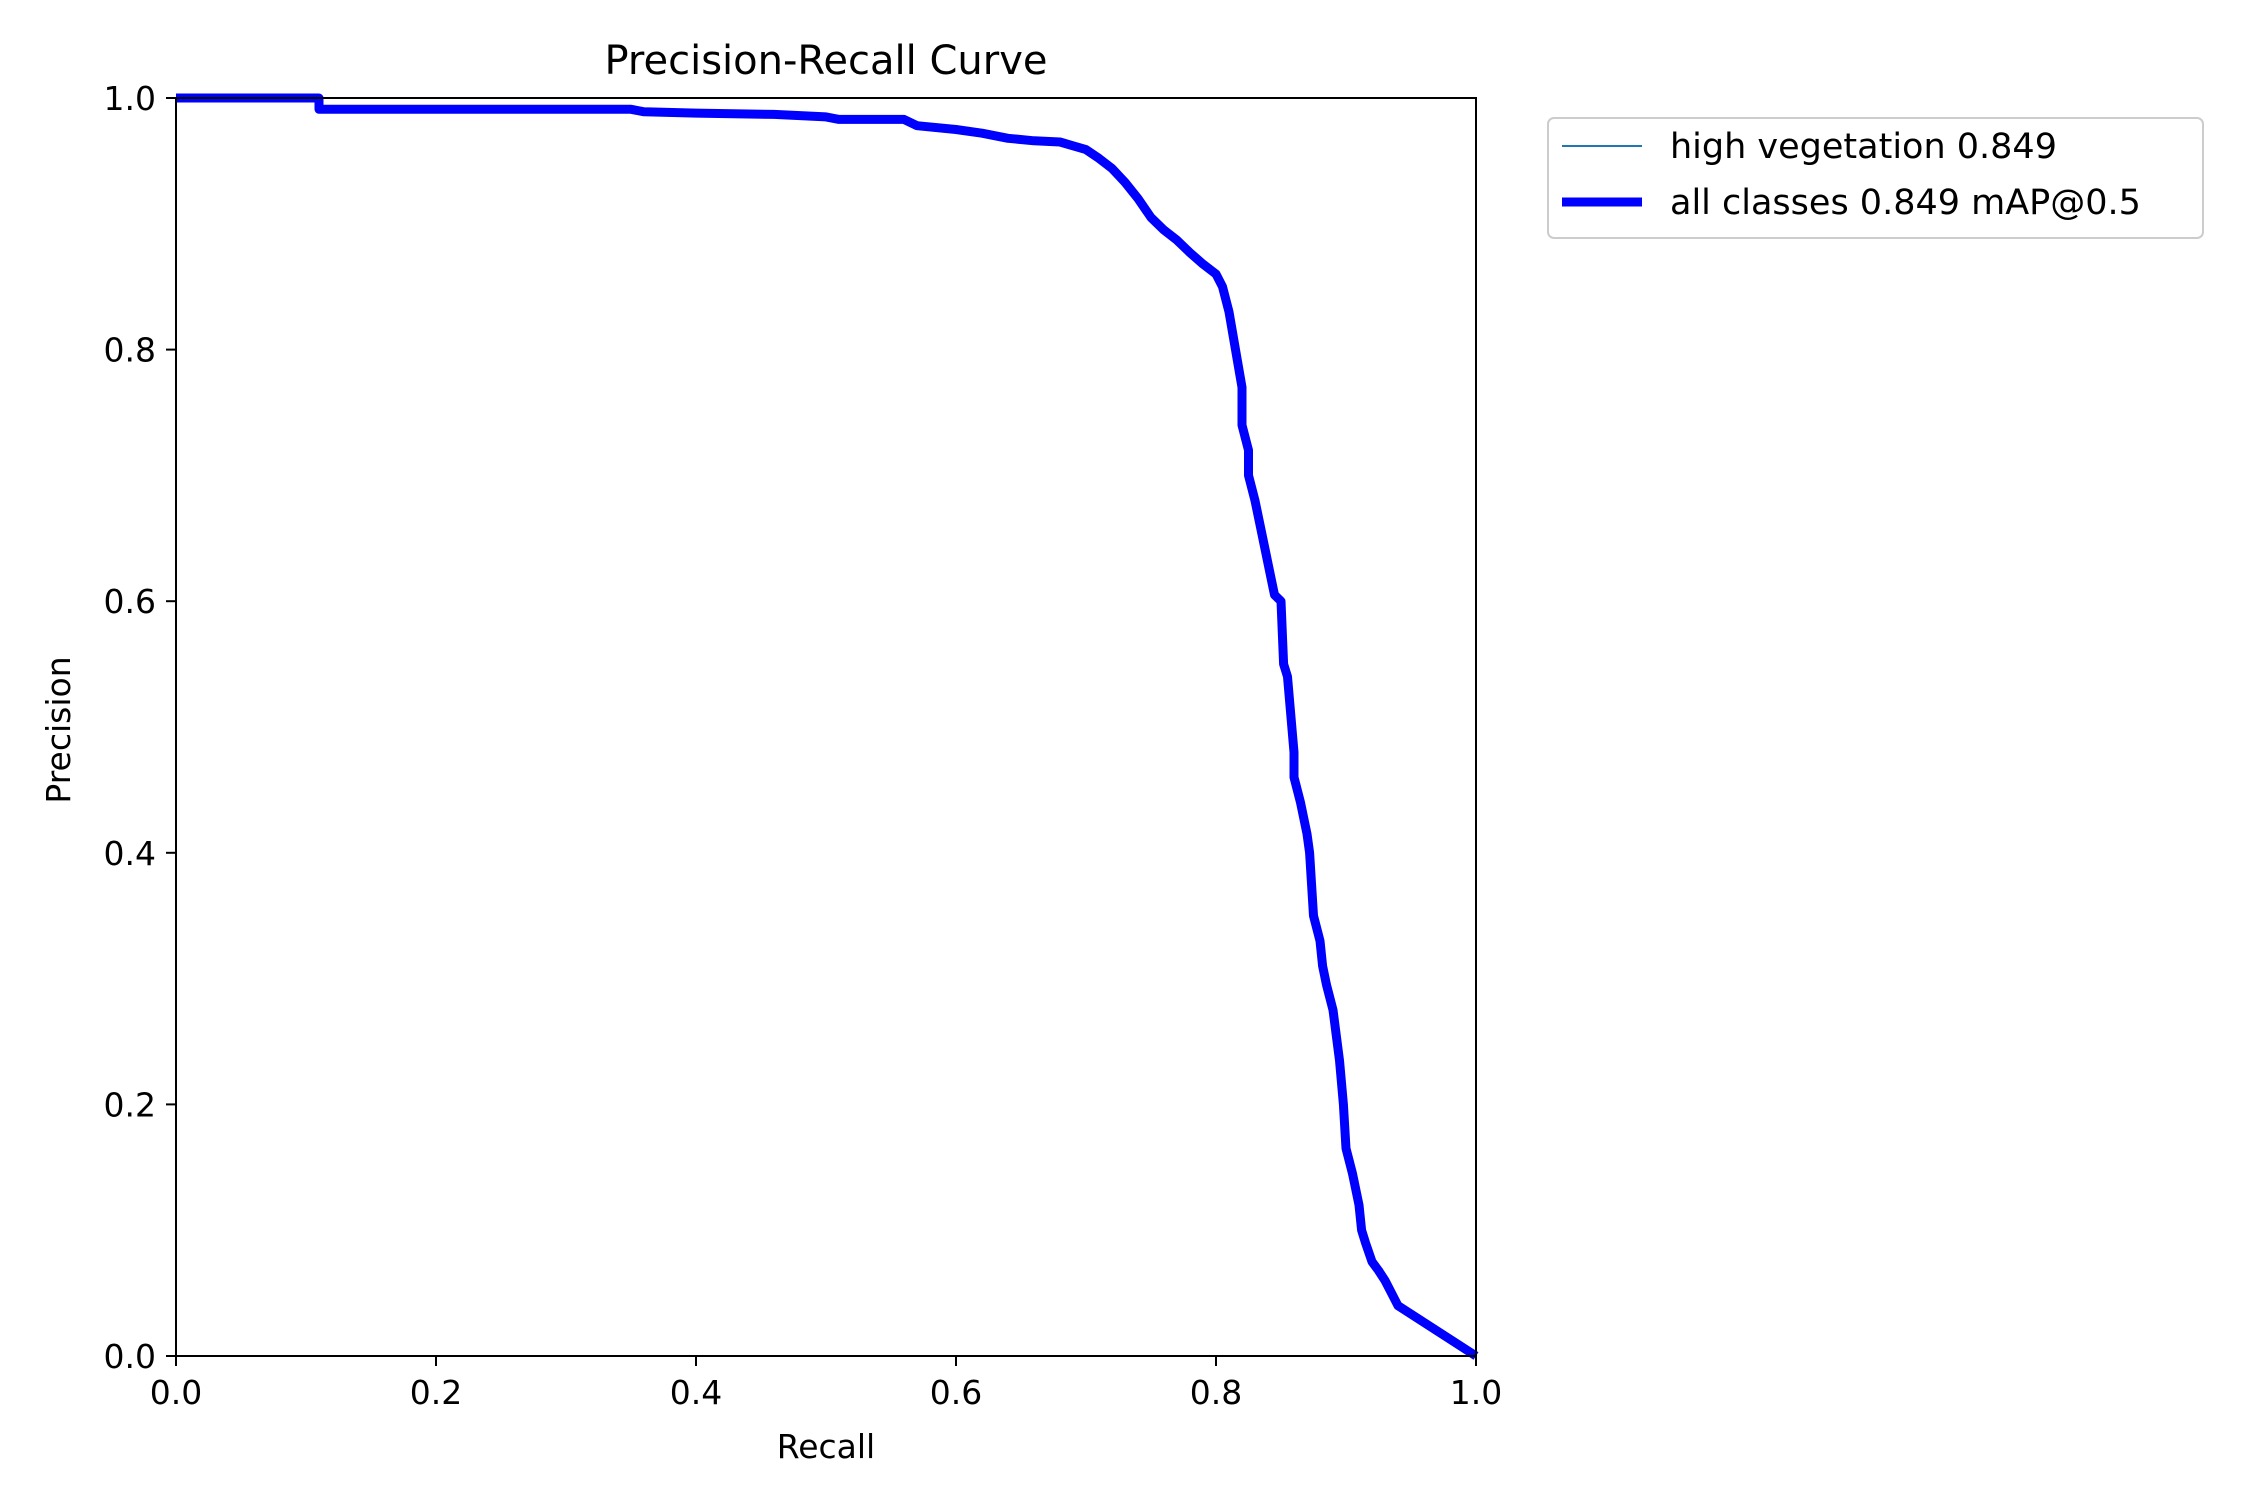 The width and height of the screenshot is (2250, 1500). I want to click on chart-title: Precision-Recall Curve, so click(826, 61).